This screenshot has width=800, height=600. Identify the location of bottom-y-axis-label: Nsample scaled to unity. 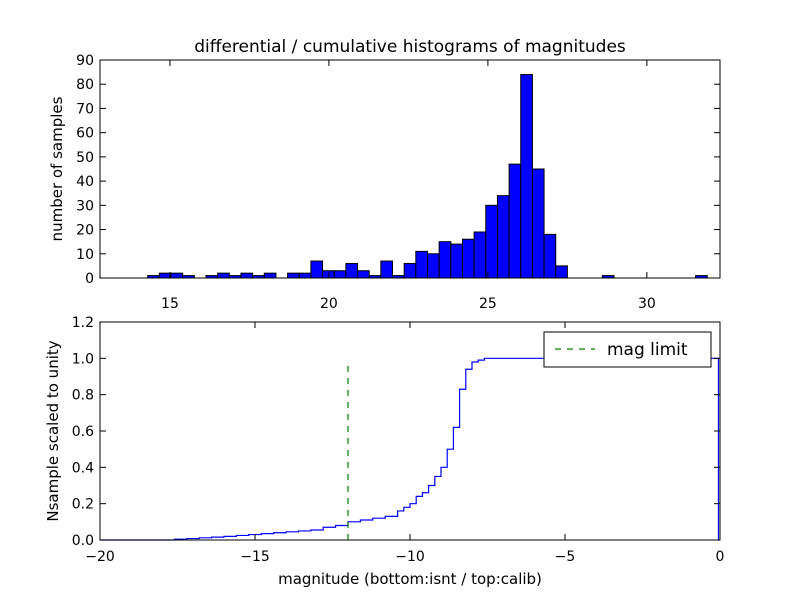
(53, 430).